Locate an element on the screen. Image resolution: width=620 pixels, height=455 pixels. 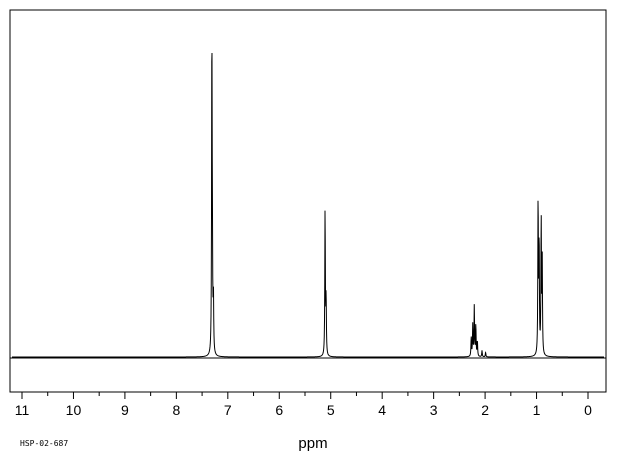
tick-label: 1 is located at coordinates (537, 410).